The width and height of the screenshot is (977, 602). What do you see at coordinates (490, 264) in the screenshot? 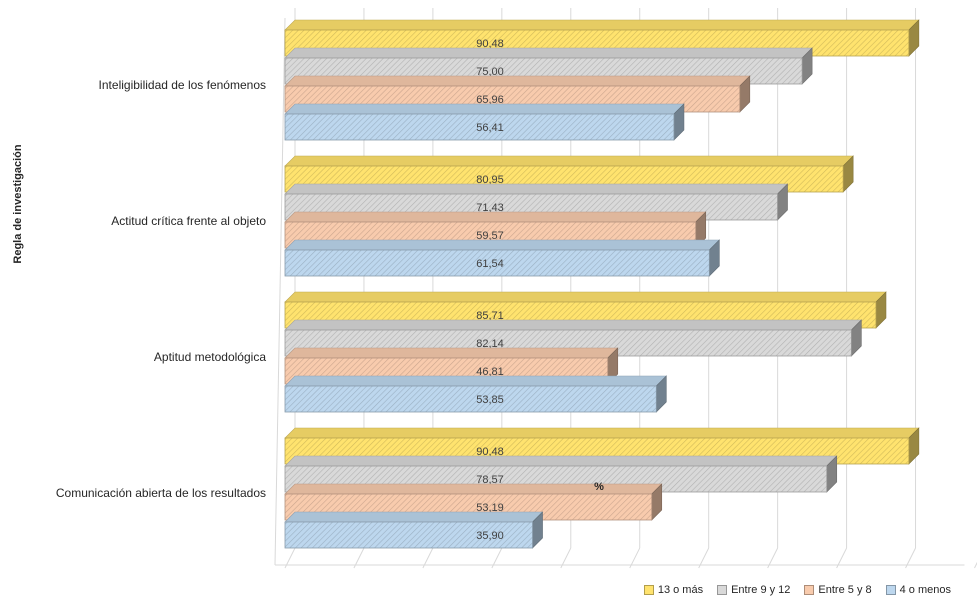
I see `data-label: 61,54` at bounding box center [490, 264].